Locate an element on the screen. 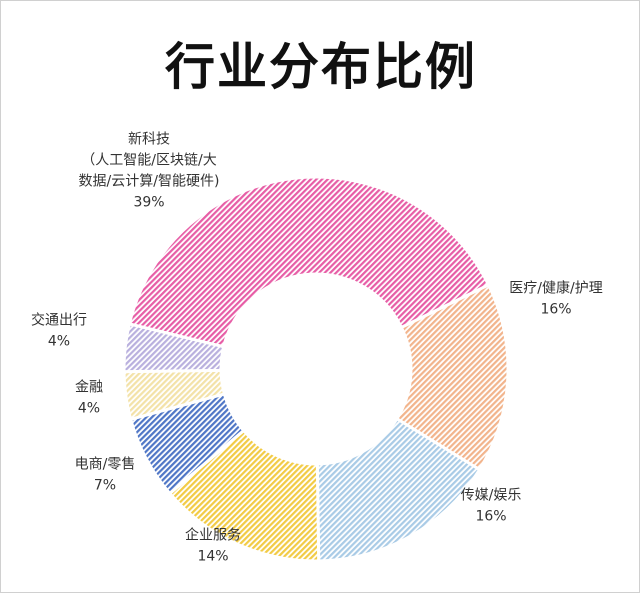 The image size is (640, 594). chart-title: 行业分布比例 is located at coordinates (321, 66).